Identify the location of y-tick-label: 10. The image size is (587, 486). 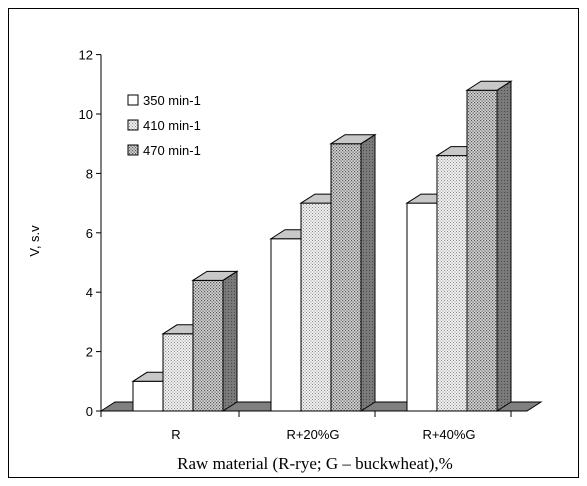
(86, 114).